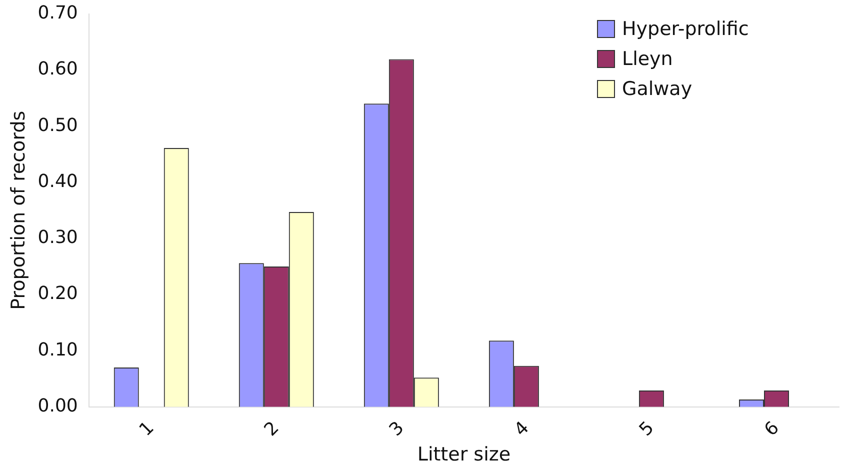 This screenshot has width=849, height=471. What do you see at coordinates (58, 406) in the screenshot?
I see `y-tick-label: 0.00` at bounding box center [58, 406].